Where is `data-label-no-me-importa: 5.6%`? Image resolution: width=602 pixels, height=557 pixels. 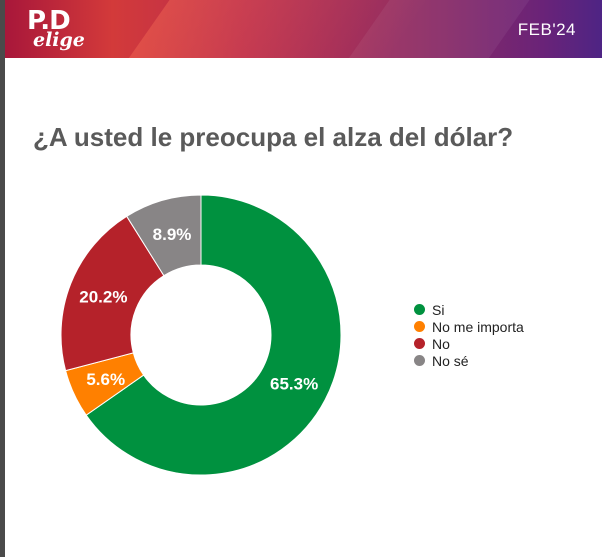
data-label-no-me-importa: 5.6% is located at coordinates (105, 379).